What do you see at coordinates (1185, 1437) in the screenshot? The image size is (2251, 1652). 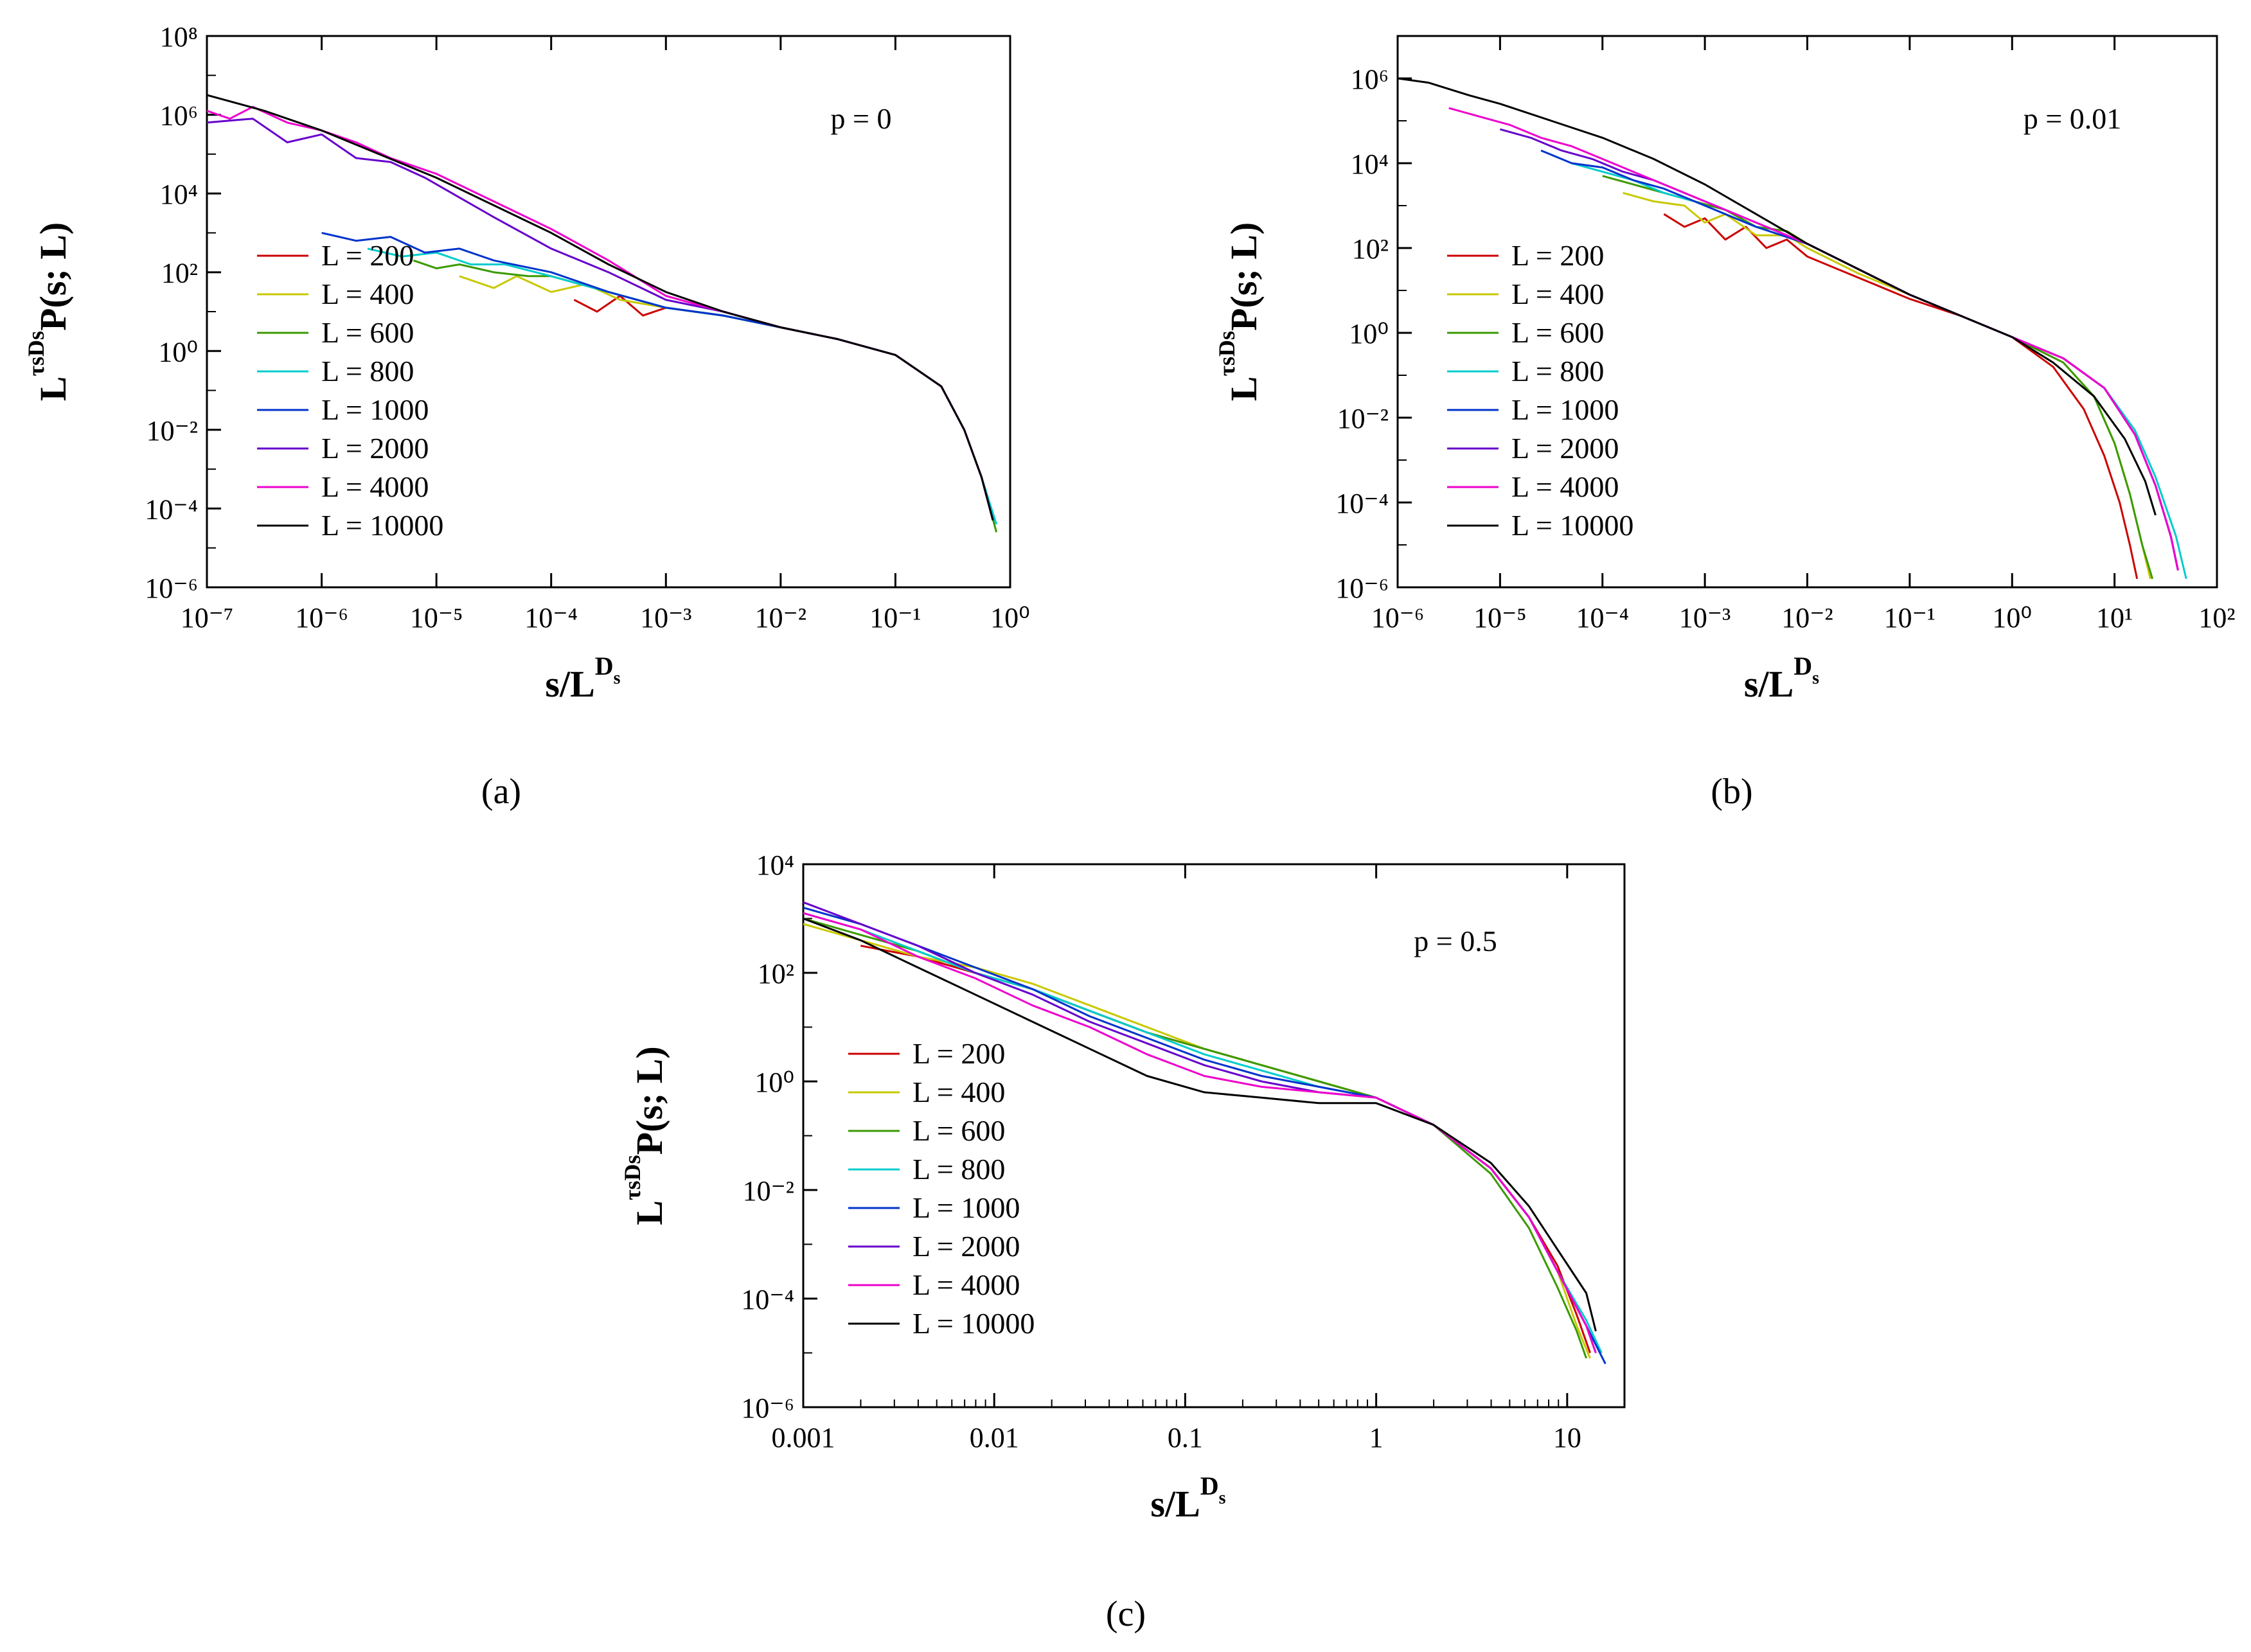 I see `x-tick-label: 0.1` at bounding box center [1185, 1437].